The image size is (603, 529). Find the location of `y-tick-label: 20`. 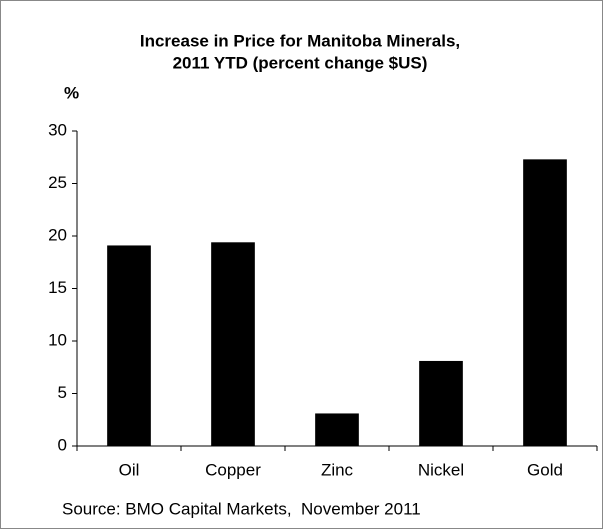

y-tick-label: 20 is located at coordinates (57, 234).